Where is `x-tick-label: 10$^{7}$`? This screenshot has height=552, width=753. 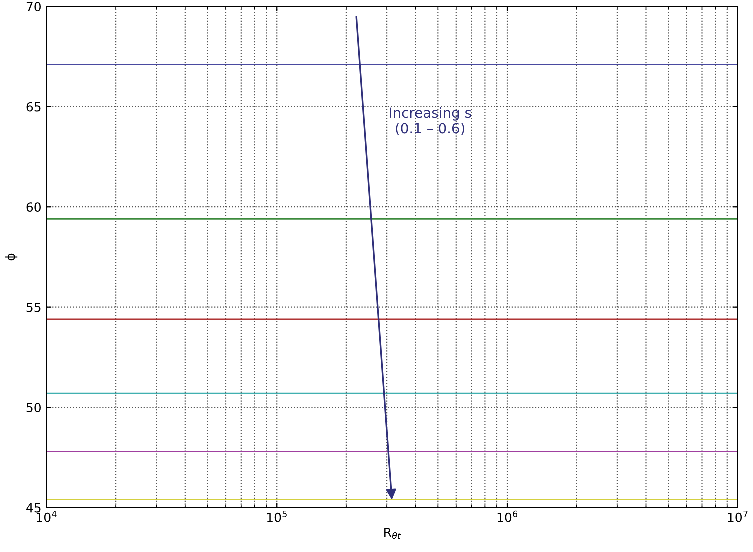 x-tick-label: 10$^{7}$ is located at coordinates (738, 516).